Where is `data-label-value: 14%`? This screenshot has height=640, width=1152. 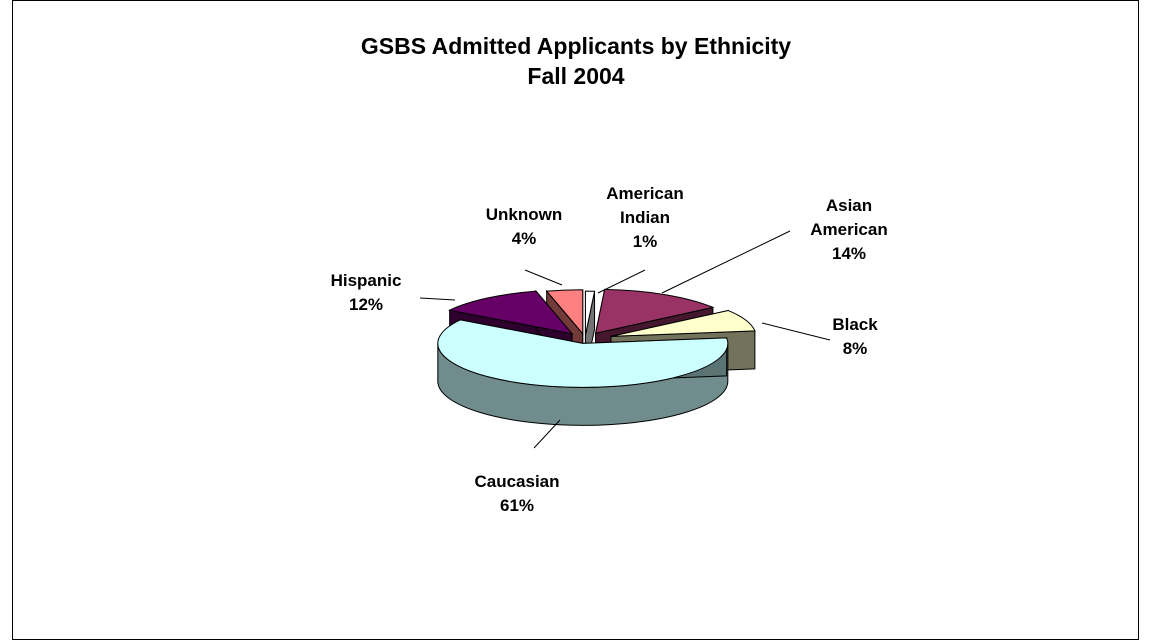 data-label-value: 14% is located at coordinates (849, 253).